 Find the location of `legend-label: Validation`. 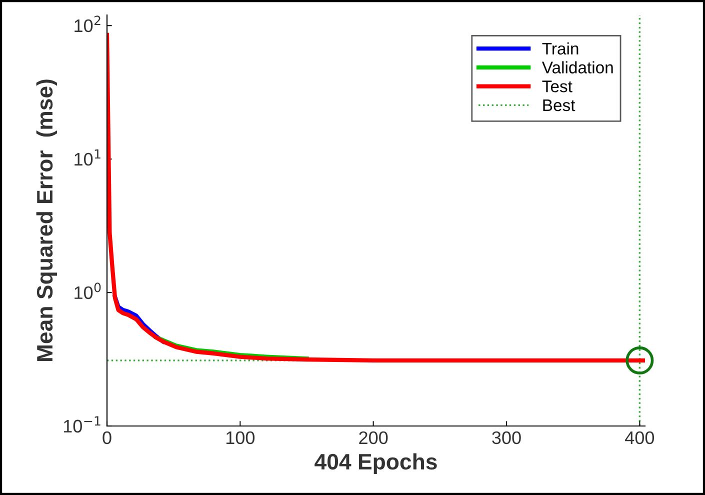

legend-label: Validation is located at coordinates (577, 67).